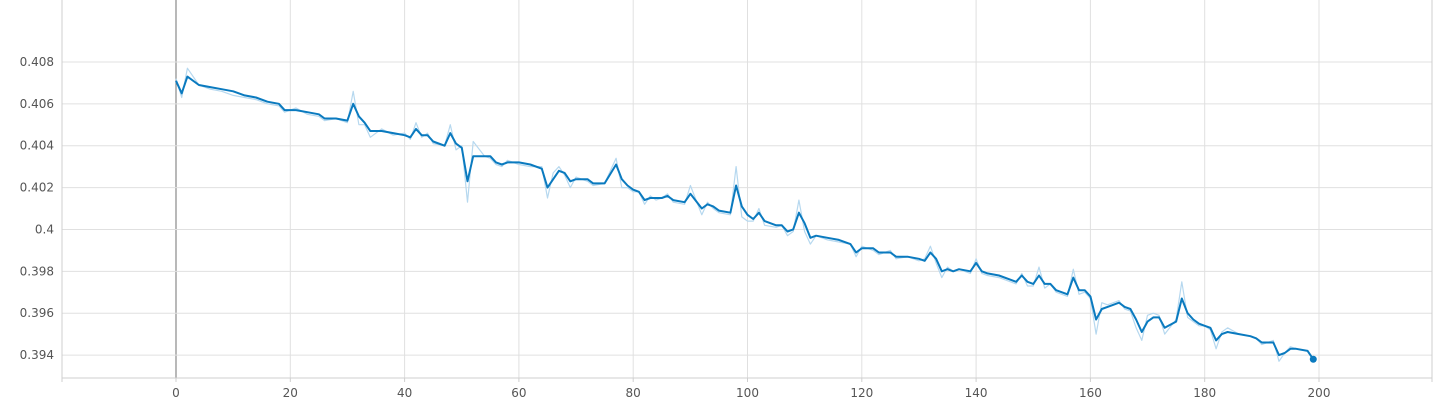 The width and height of the screenshot is (1434, 404). What do you see at coordinates (37, 355) in the screenshot?
I see `y-tick-label: 0.394` at bounding box center [37, 355].